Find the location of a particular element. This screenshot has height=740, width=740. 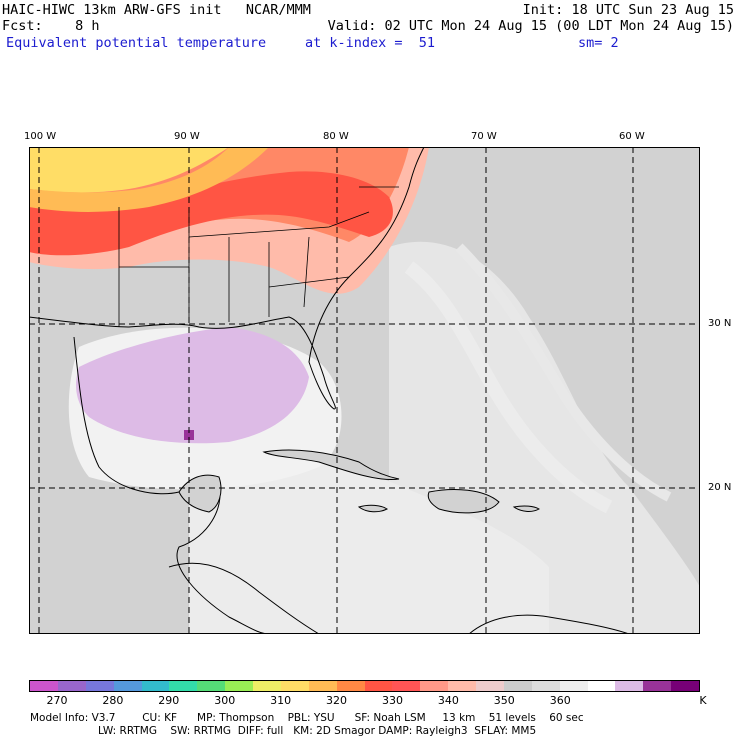

lon-label-100w: 100 W is located at coordinates (40, 136).